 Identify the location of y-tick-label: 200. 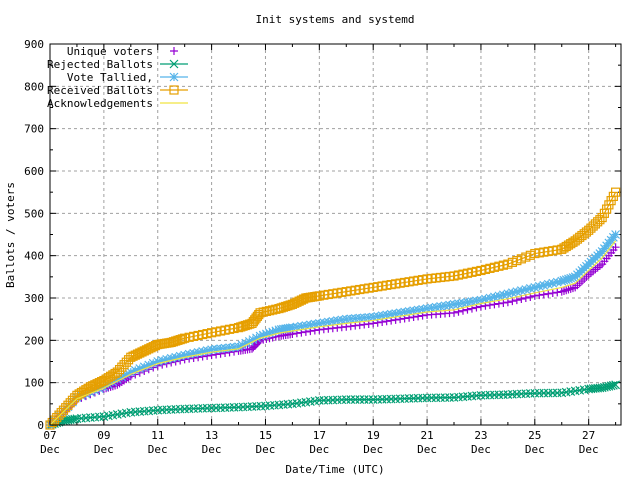
(34, 340).